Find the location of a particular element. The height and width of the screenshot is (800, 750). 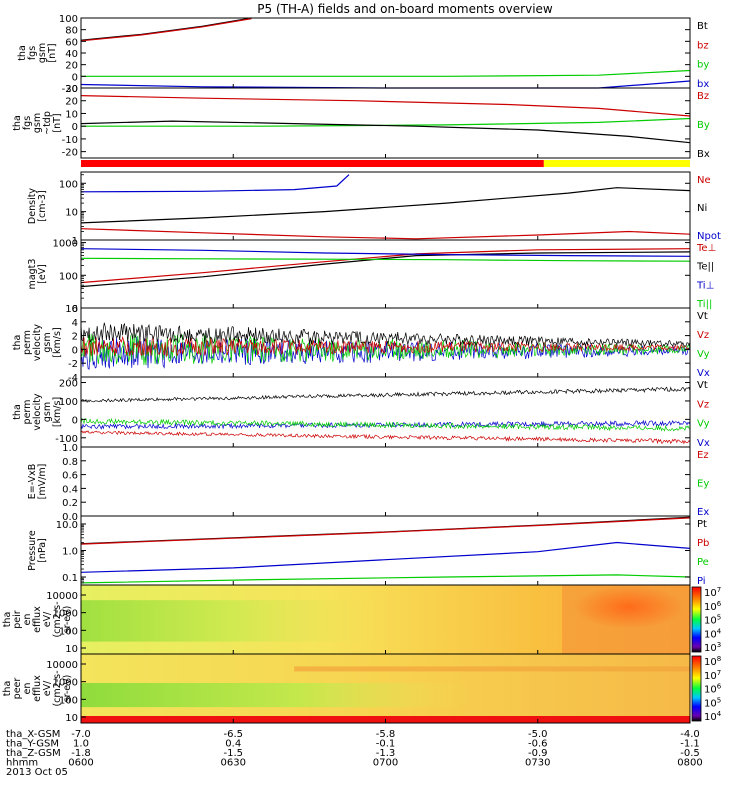

peir-colorbar-label: 10⁵ is located at coordinates (712, 620).